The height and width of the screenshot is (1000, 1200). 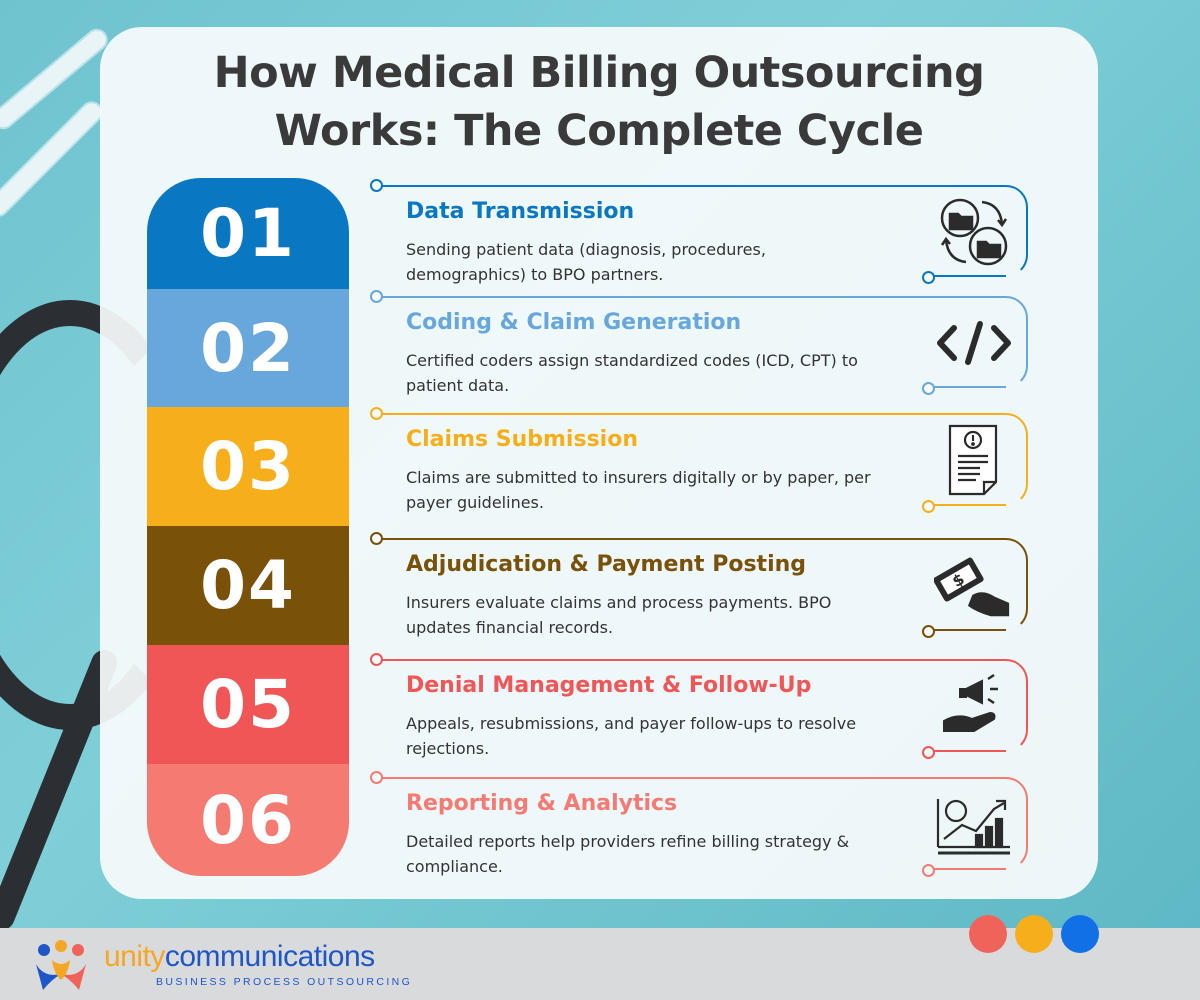 What do you see at coordinates (248, 585) in the screenshot?
I see `step-number-04: 04` at bounding box center [248, 585].